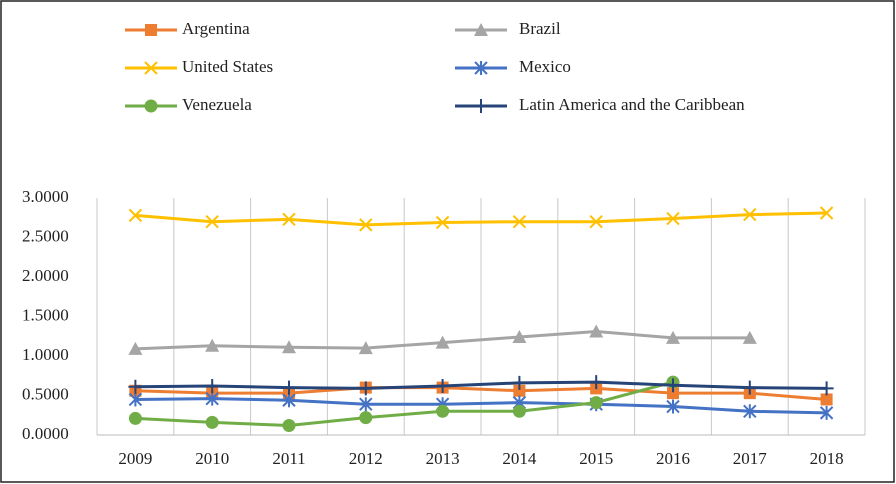  Describe the element at coordinates (673, 458) in the screenshot. I see `x-tick-label: 2016` at that location.